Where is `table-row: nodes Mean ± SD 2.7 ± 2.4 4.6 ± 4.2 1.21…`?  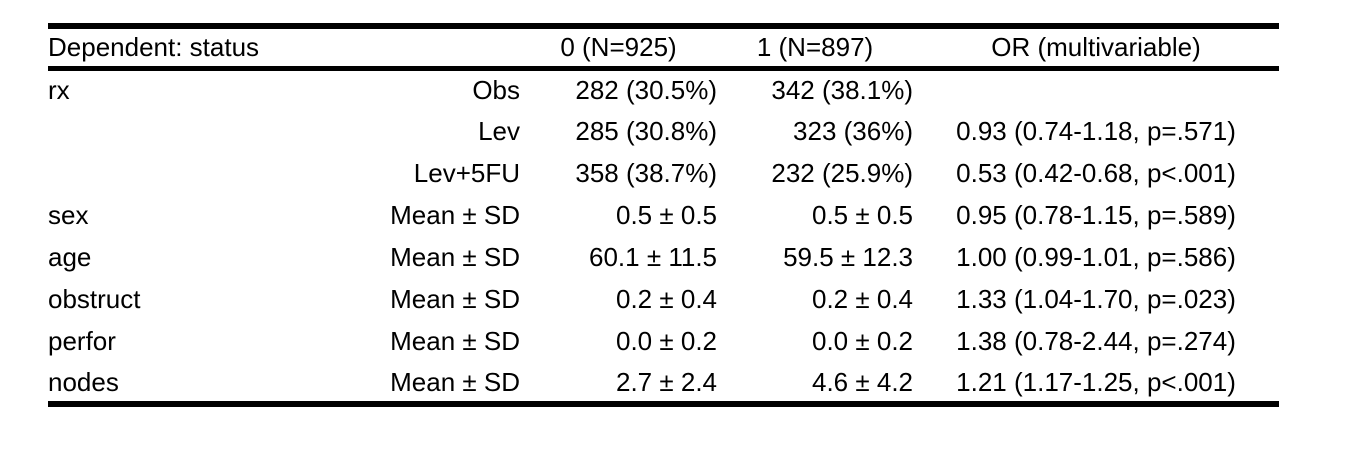
table-row: nodes Mean ± SD 2.7 ± 2.4 4.6 ± 4.2 1.21… is located at coordinates (663, 383).